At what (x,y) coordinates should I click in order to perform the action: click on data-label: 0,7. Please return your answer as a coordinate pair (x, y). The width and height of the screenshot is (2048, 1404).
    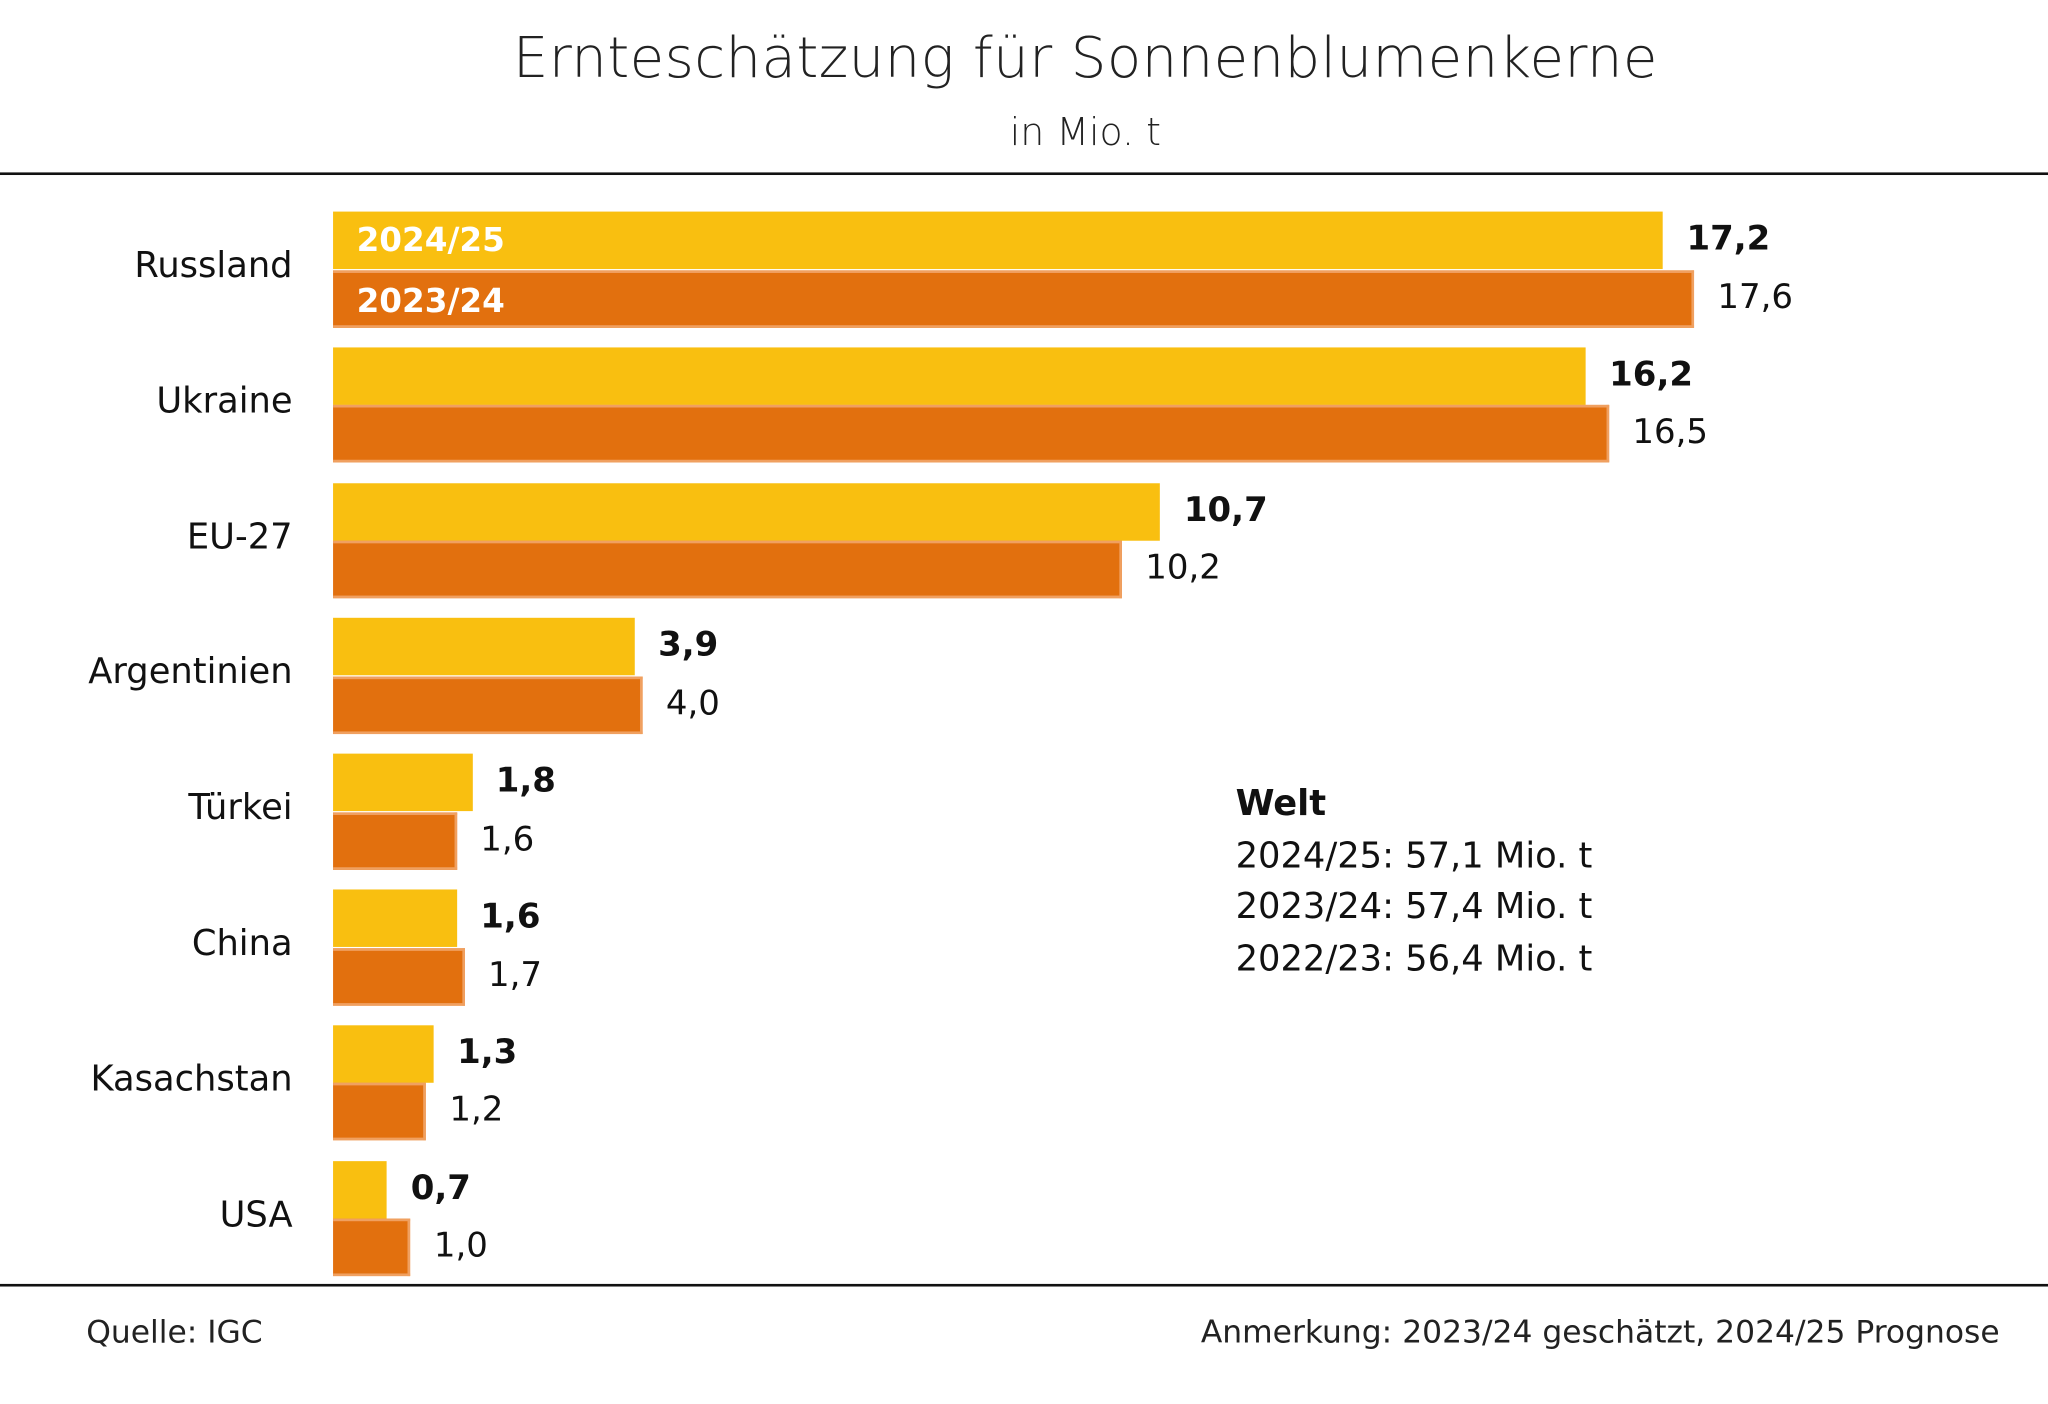
    Looking at the image, I should click on (440, 1188).